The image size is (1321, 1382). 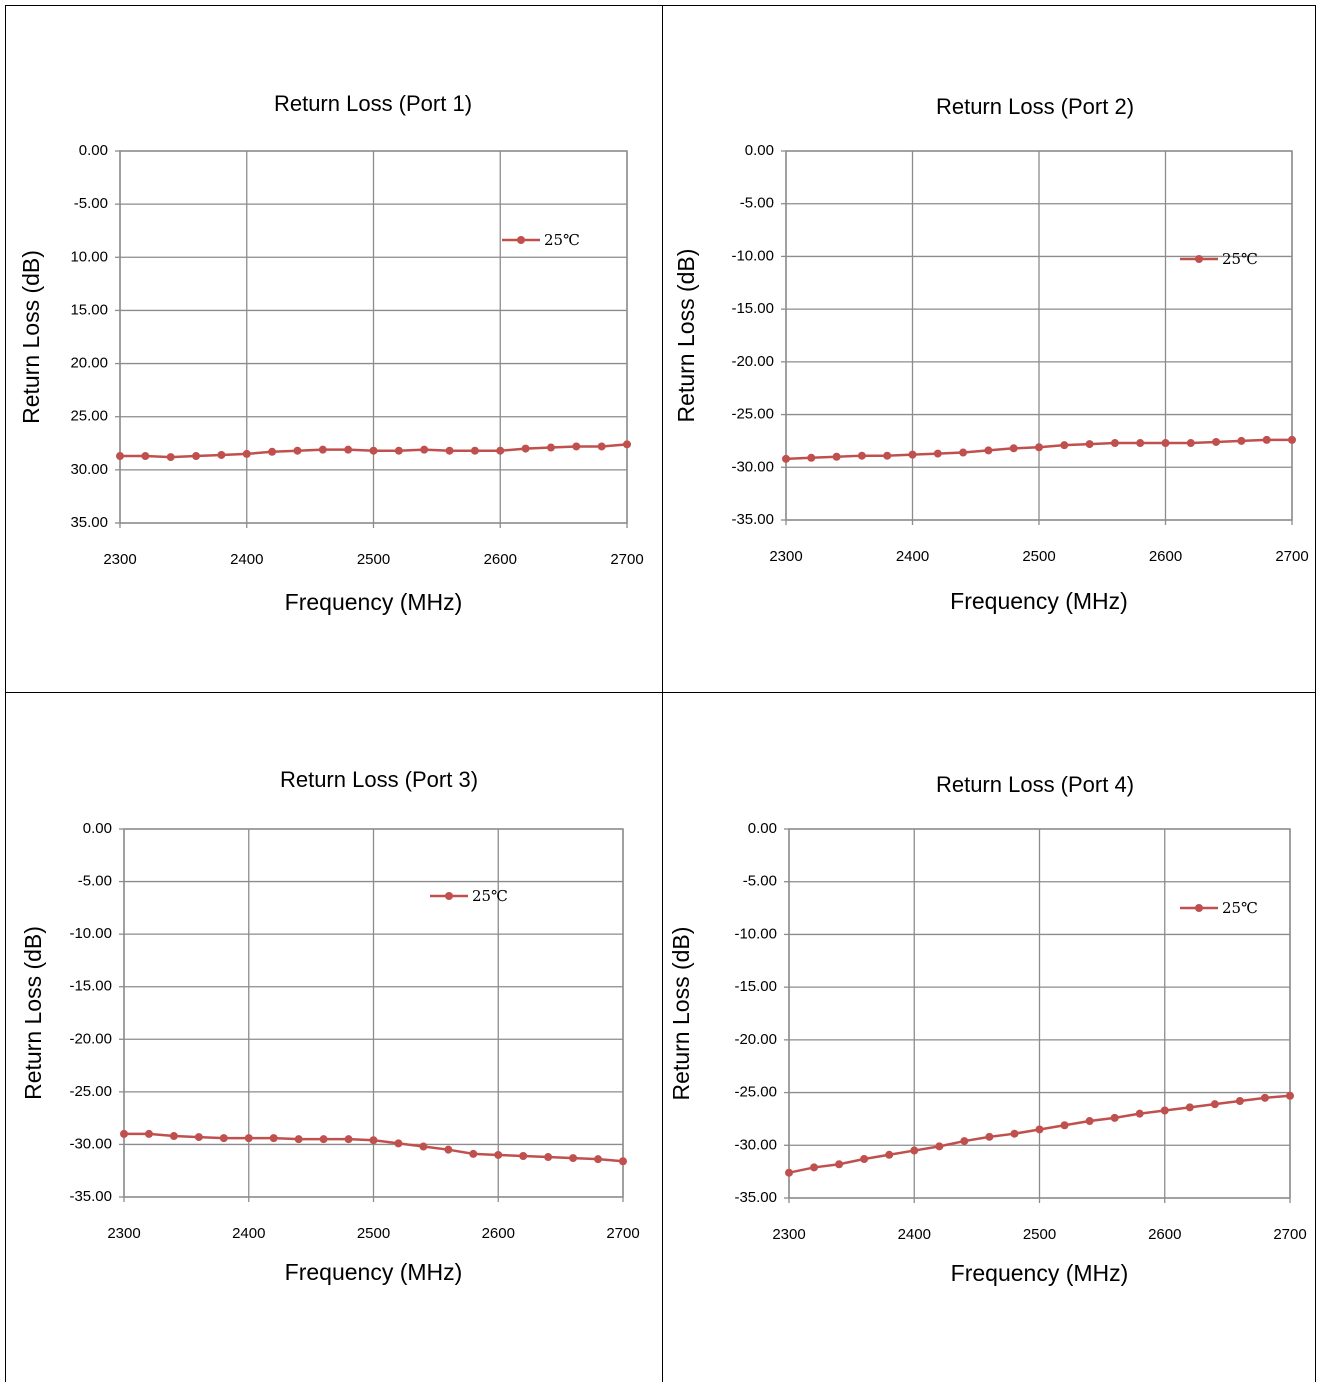 What do you see at coordinates (89, 416) in the screenshot?
I see `y-tick-label: 25.00` at bounding box center [89, 416].